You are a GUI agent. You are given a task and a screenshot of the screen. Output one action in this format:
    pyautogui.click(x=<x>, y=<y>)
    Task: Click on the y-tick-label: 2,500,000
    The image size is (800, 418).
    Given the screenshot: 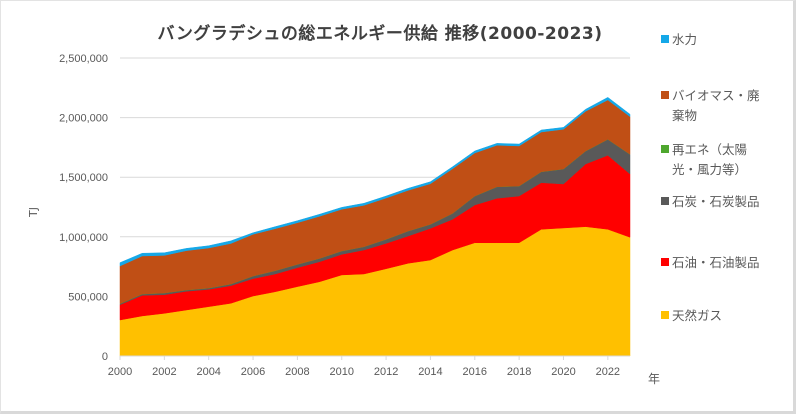 What is the action you would take?
    pyautogui.click(x=83, y=59)
    